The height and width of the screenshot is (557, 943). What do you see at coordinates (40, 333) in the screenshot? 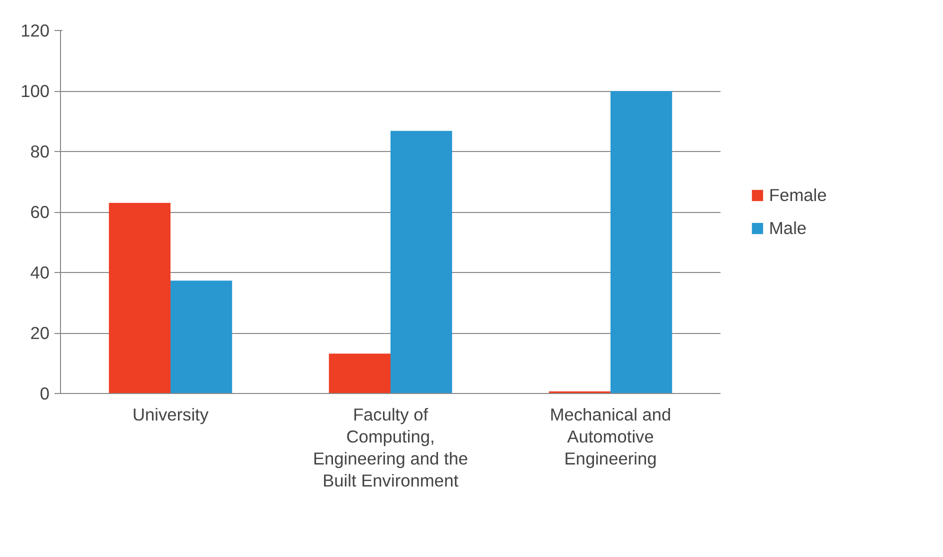
I see `y-tick-label: 20` at bounding box center [40, 333].